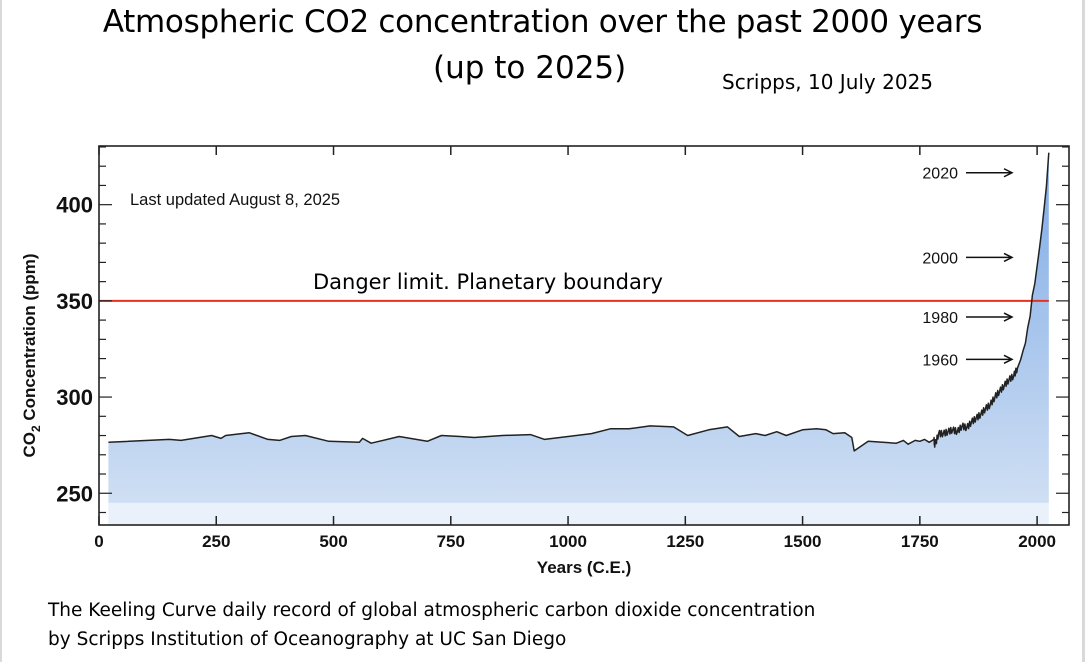 This screenshot has width=1085, height=662. I want to click on year-marker-label: 1980, so click(940, 318).